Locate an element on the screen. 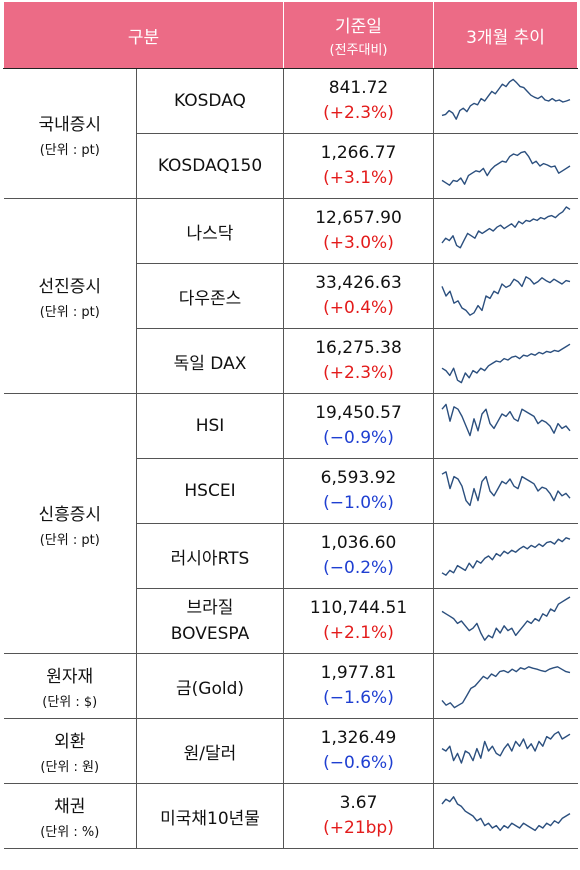 The image size is (580, 870). group-cell: 국내증시 (단위 : pt) is located at coordinates (70, 133).